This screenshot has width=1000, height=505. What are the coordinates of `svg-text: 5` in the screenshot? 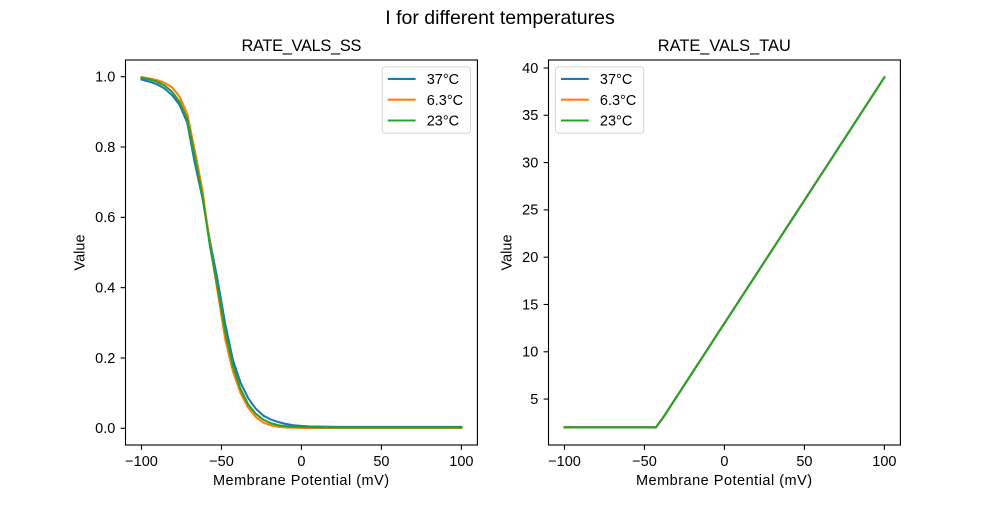 It's located at (534, 400).